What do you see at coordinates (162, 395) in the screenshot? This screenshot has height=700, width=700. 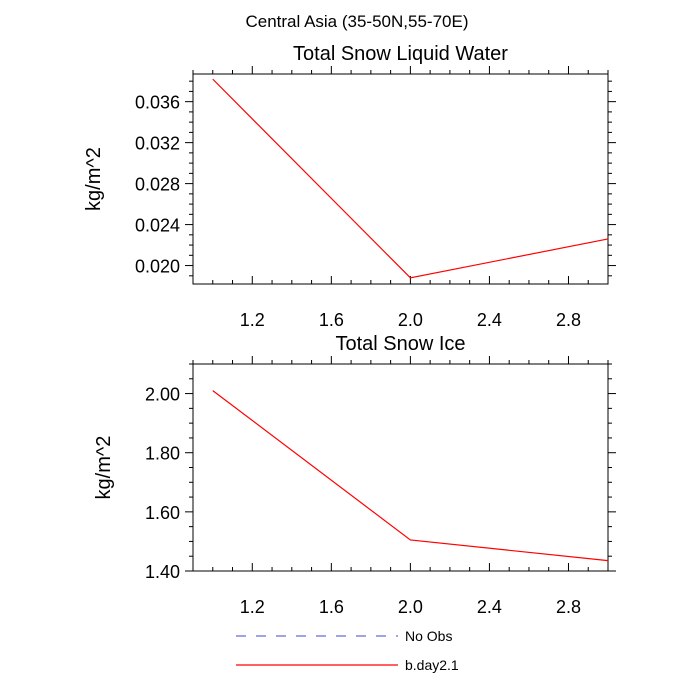 I see `y-tick-label: 2.00` at bounding box center [162, 395].